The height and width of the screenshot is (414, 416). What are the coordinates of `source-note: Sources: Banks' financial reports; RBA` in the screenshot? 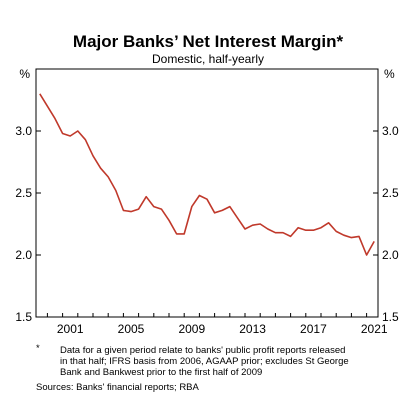 It's located at (117, 387).